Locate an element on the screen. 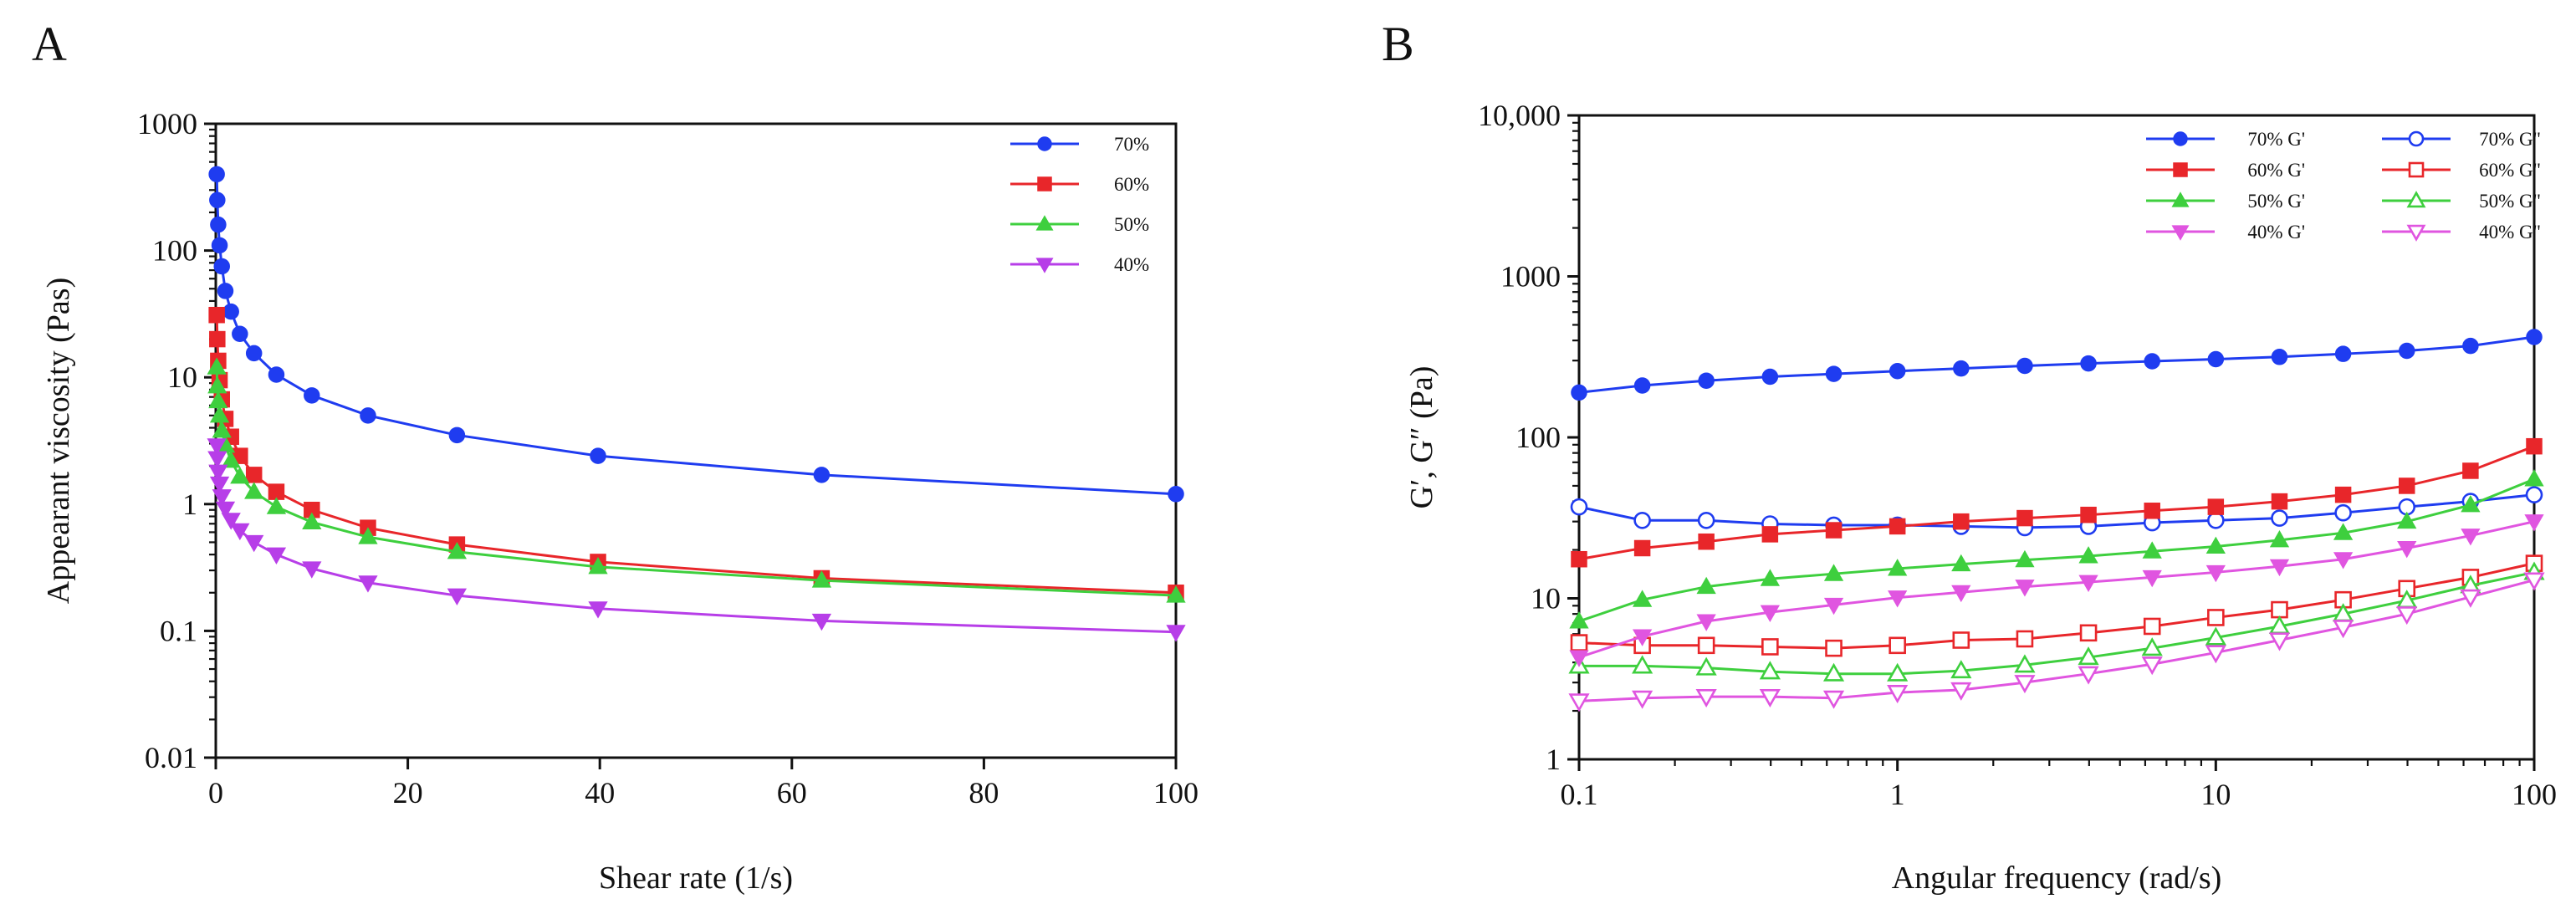 The height and width of the screenshot is (904, 2576). panel-a-y-axis-label: Appearant viscosity (Pas) is located at coordinates (58, 441).